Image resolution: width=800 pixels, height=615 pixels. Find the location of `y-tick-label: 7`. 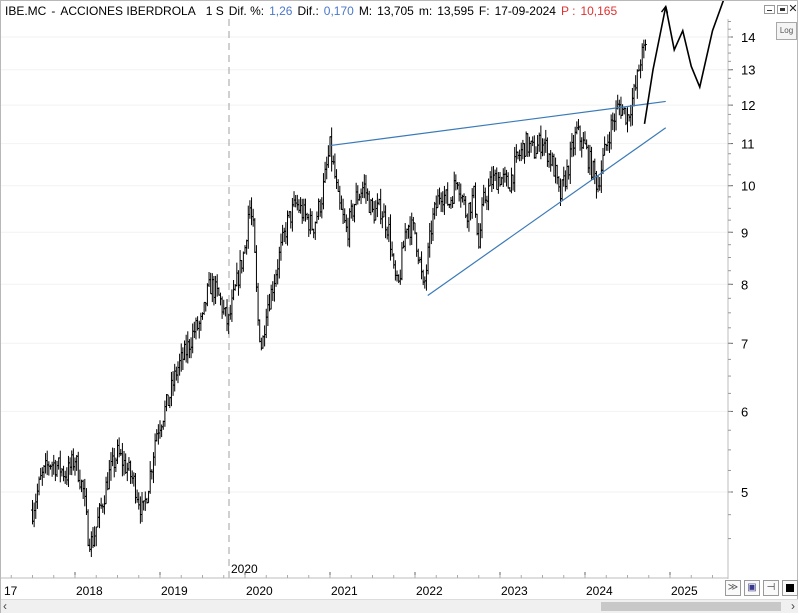

y-tick-label: 7 is located at coordinates (744, 343).